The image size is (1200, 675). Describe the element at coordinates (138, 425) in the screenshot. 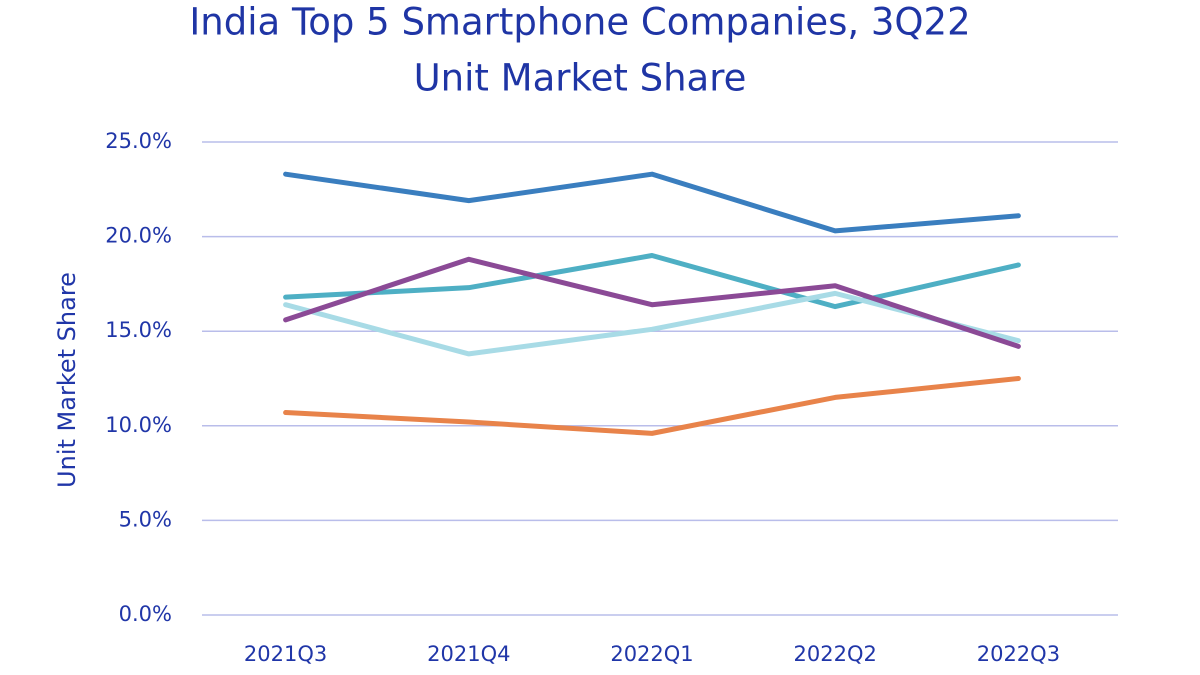

I see `y-tick-label: 10.0%` at that location.